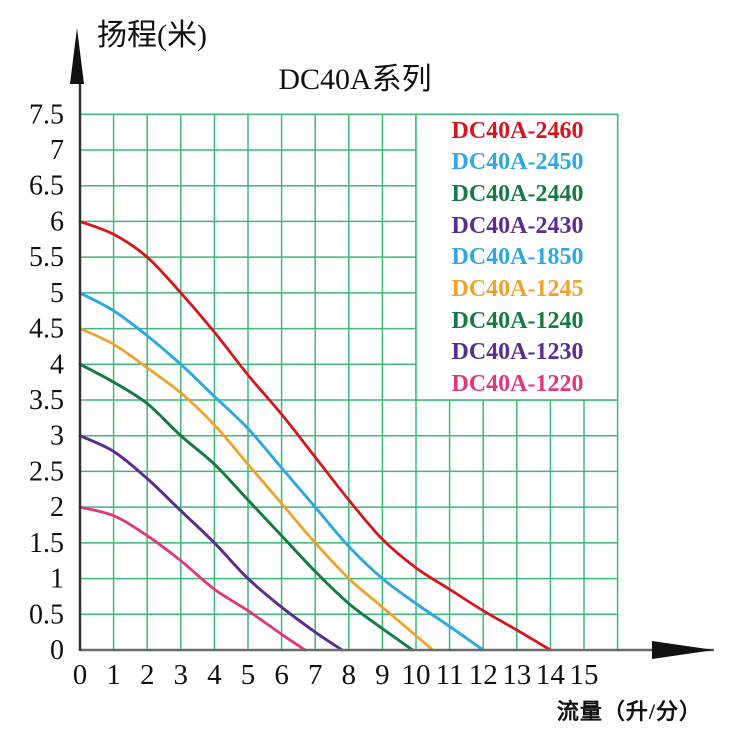  Describe the element at coordinates (517, 352) in the screenshot. I see `legend-item-DC40A-1230: DC40A-1230` at that location.